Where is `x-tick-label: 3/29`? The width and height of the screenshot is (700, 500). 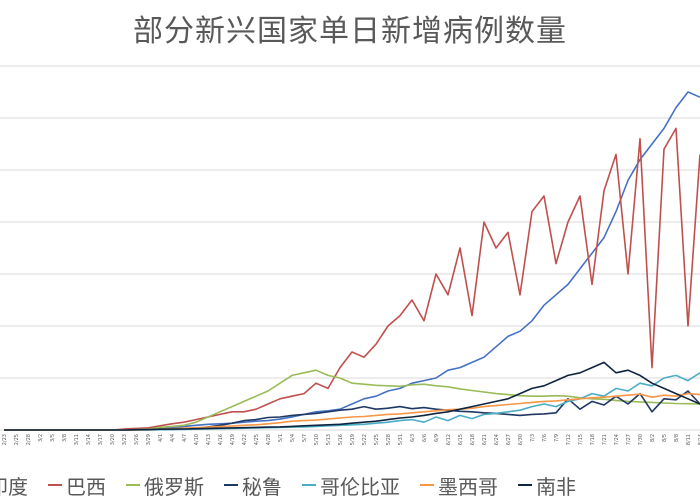
x-tick-label: 3/29 is located at coordinates (149, 439).